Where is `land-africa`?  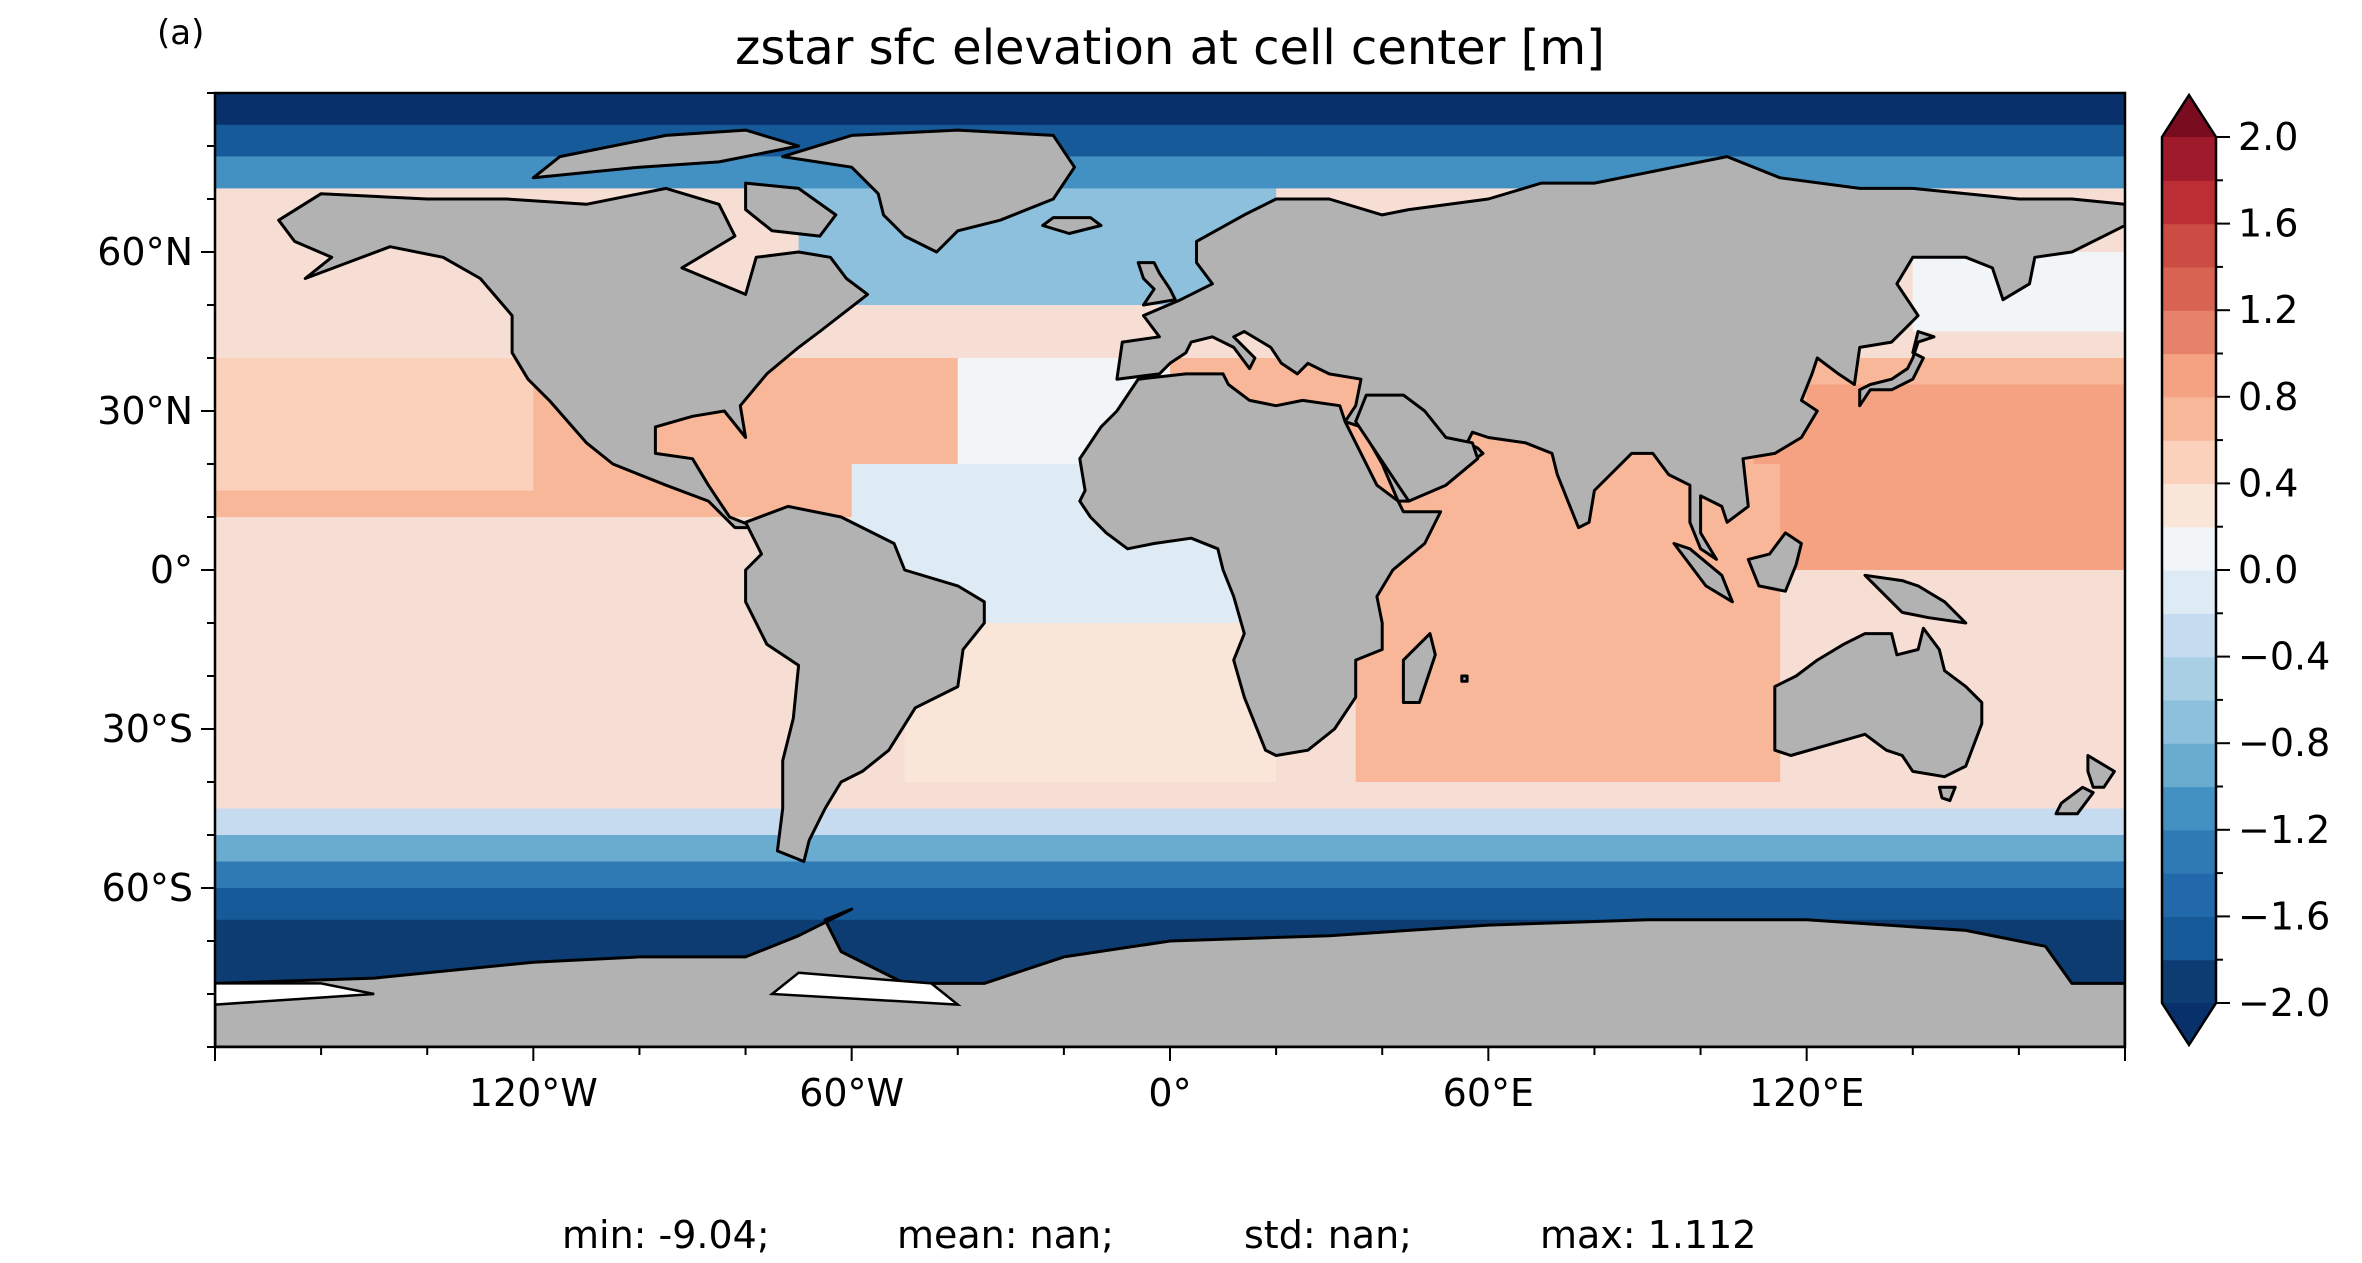
land-africa is located at coordinates (1260, 564).